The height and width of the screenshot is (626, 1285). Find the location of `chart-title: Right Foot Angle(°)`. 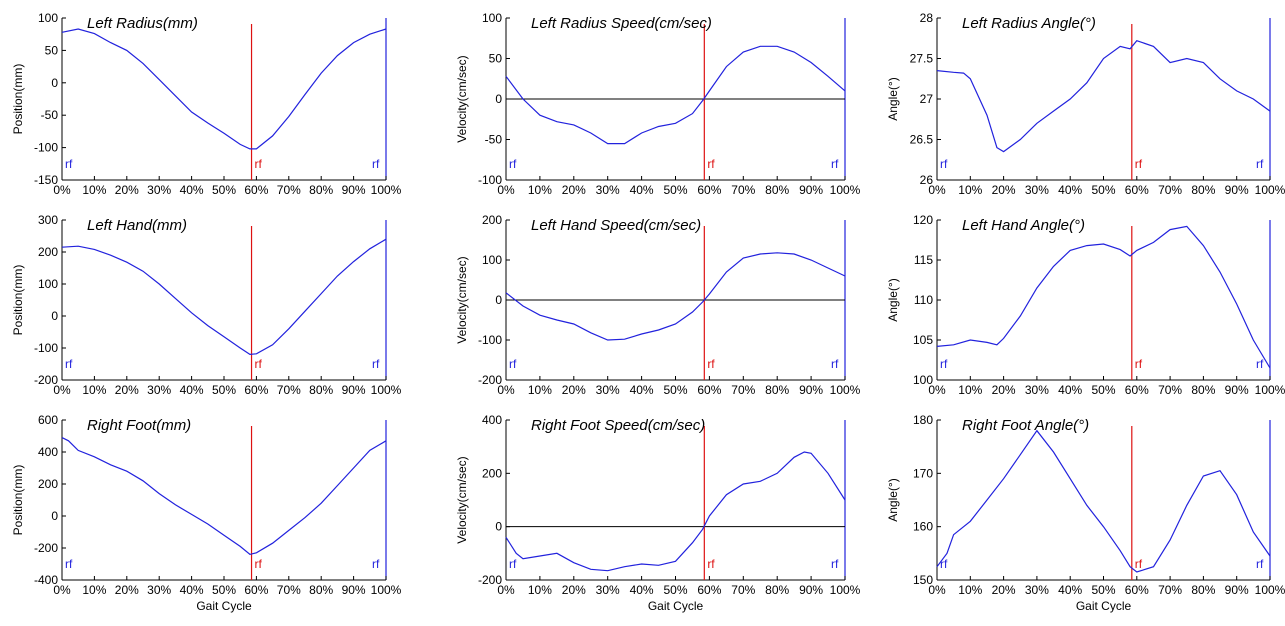

chart-title: Right Foot Angle(°) is located at coordinates (1025, 425).